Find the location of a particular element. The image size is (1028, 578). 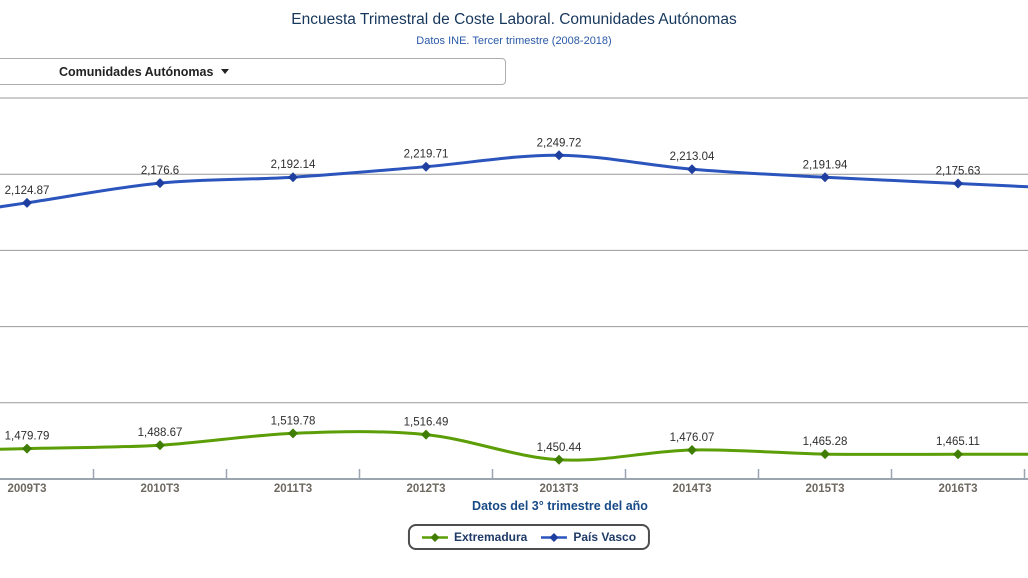

legend-item-extremadura: Extremadura is located at coordinates (474, 537).